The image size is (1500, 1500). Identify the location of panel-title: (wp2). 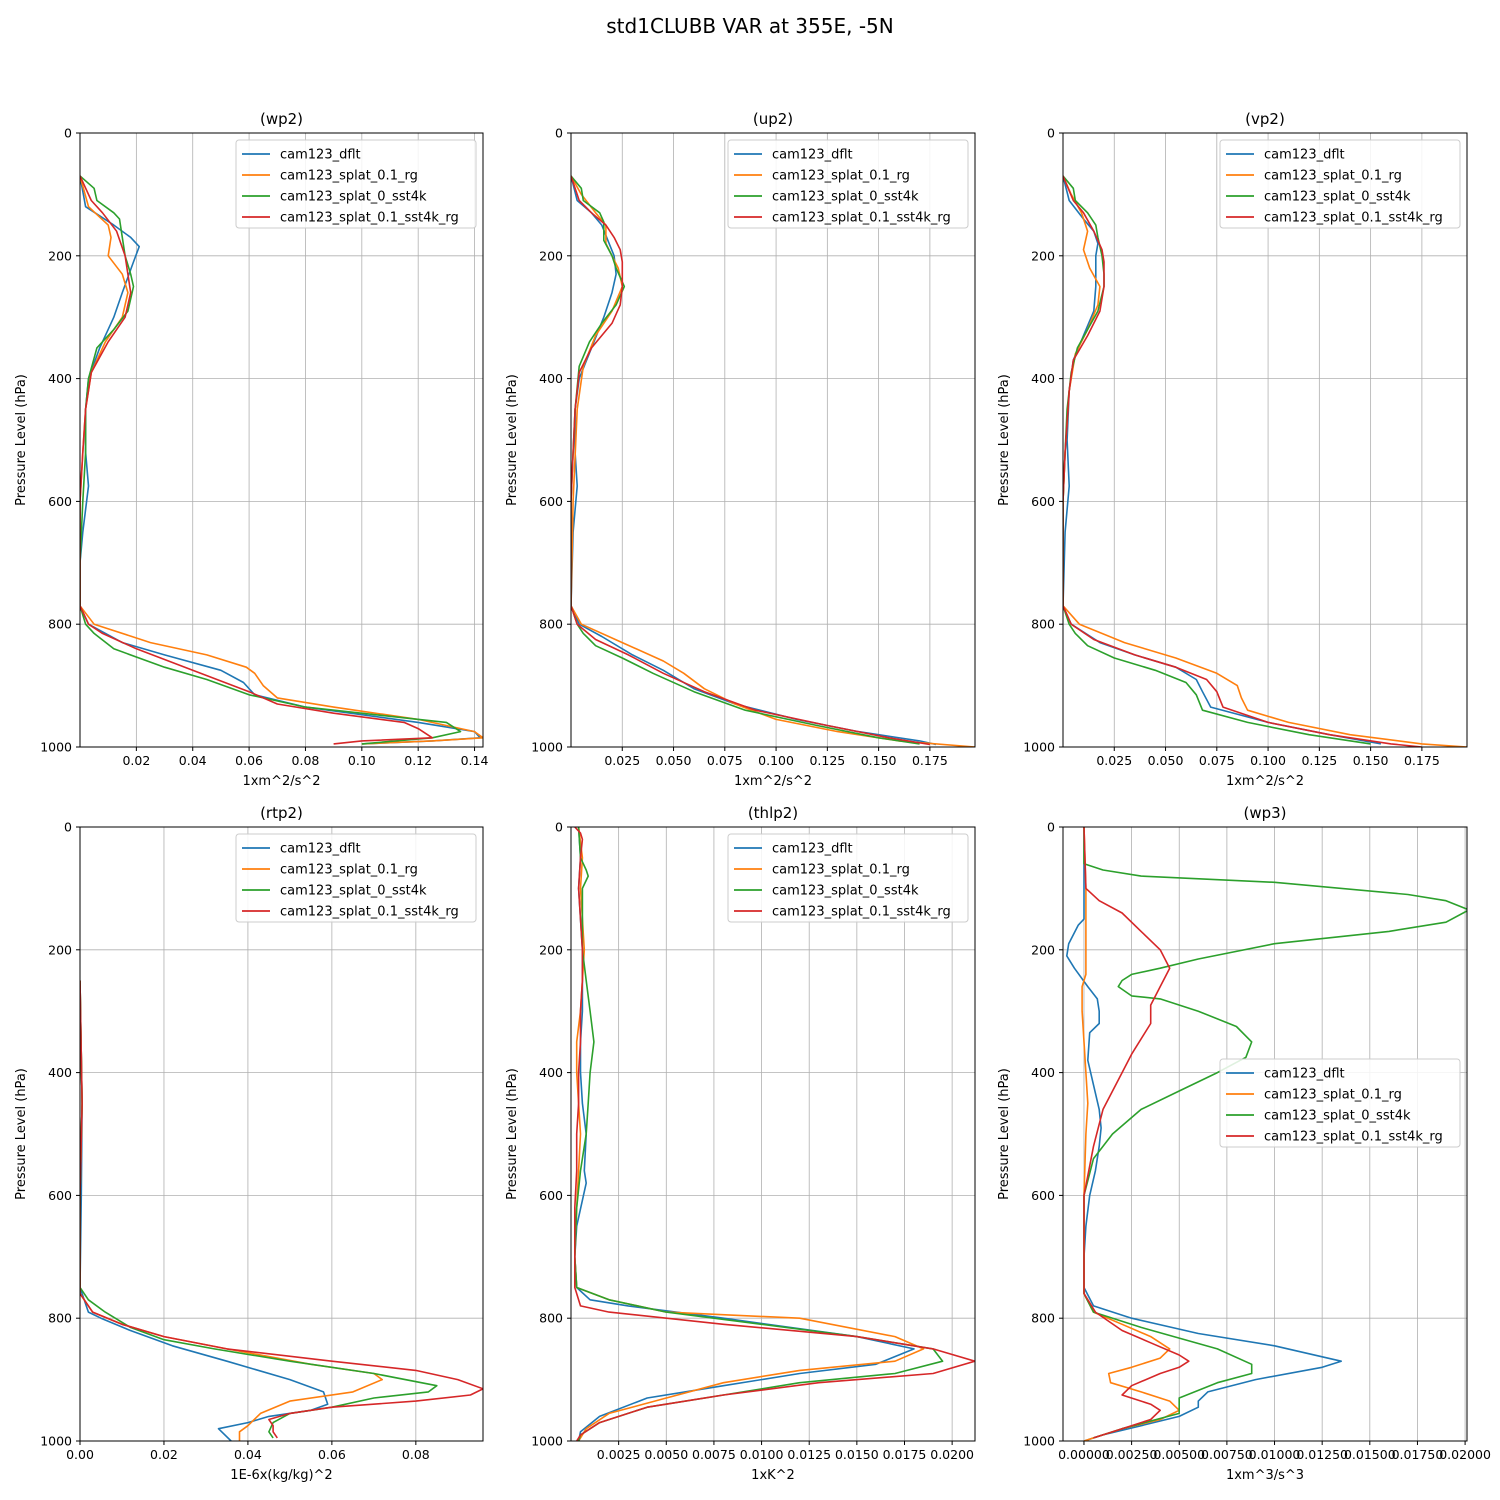
(281, 119).